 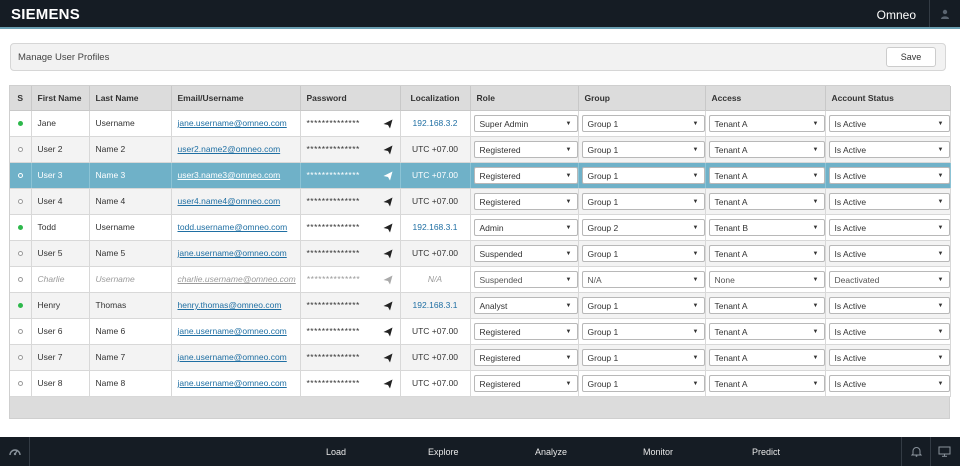 What do you see at coordinates (232, 227) in the screenshot?
I see `email-link: todd.username@omneo.com` at bounding box center [232, 227].